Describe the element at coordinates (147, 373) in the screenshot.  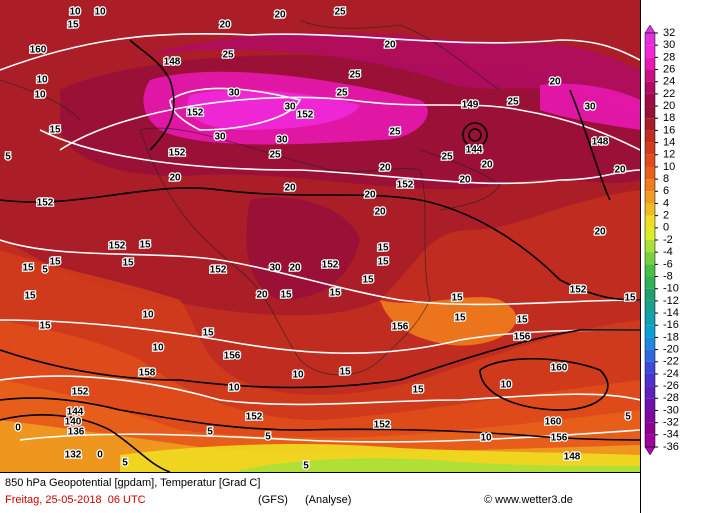
I see `contour-label: 158` at that location.